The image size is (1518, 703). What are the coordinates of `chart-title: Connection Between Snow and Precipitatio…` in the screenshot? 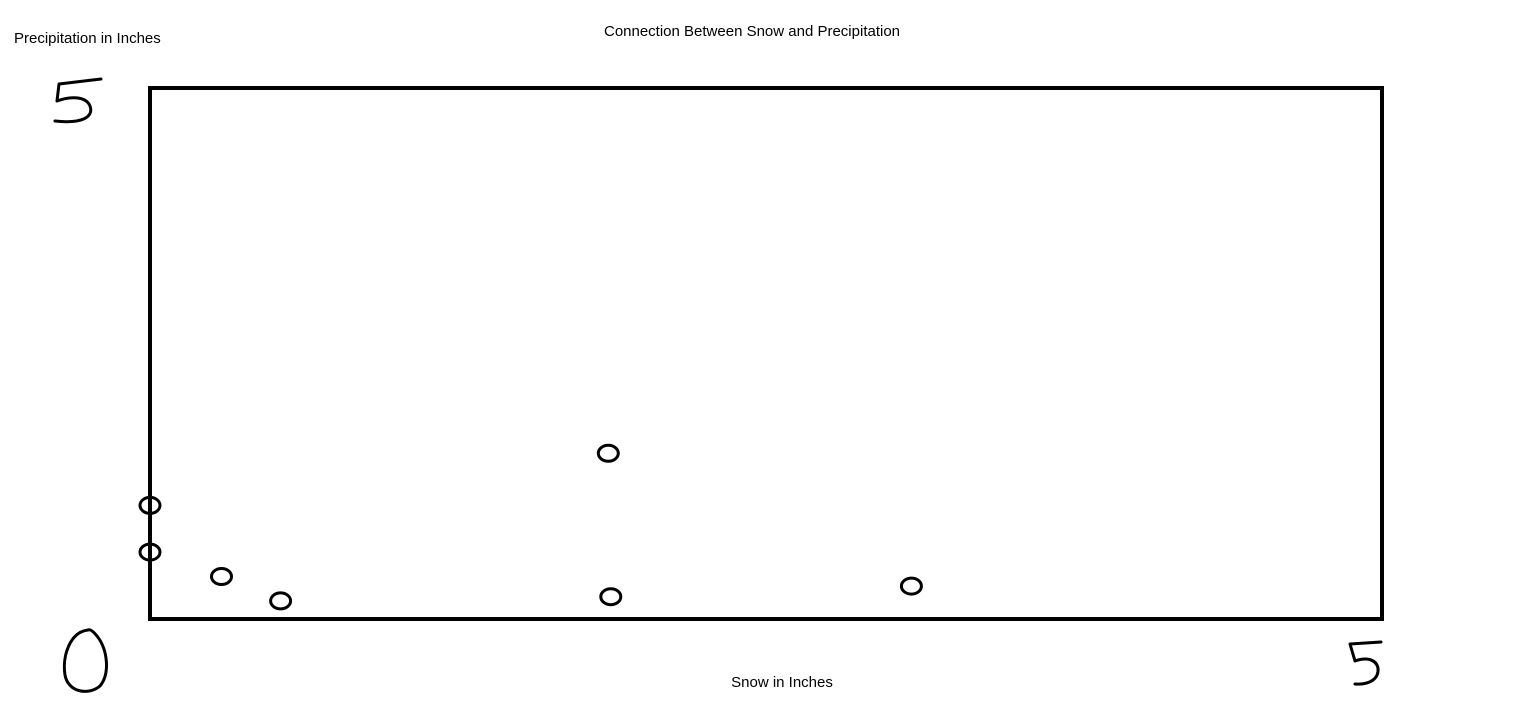 It's located at (752, 31).